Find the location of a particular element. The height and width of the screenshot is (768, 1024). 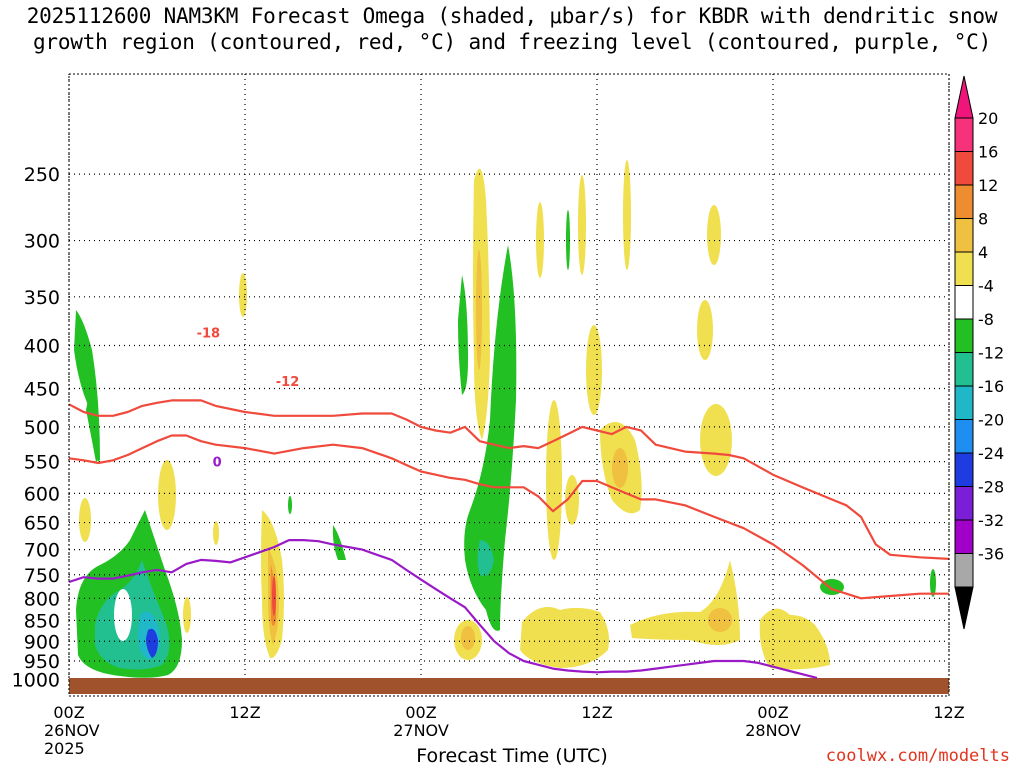

y-tick-label: 700 is located at coordinates (42, 551).